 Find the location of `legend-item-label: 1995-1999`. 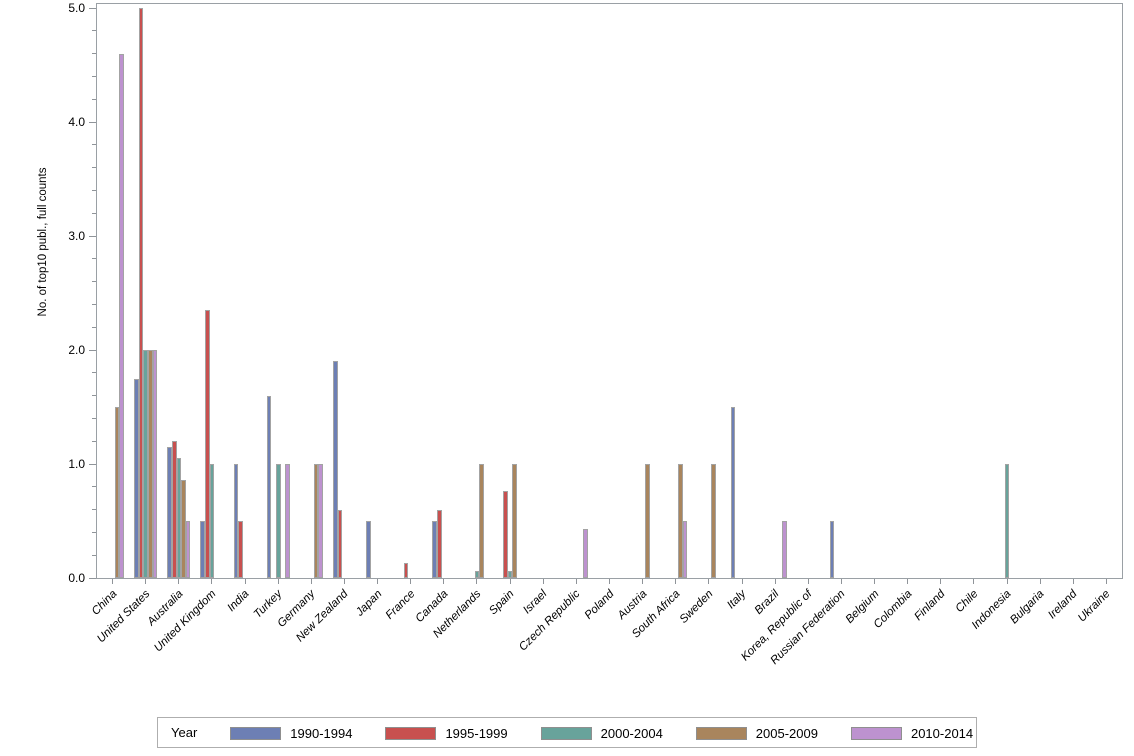

legend-item-label: 1995-1999 is located at coordinates (476, 733).